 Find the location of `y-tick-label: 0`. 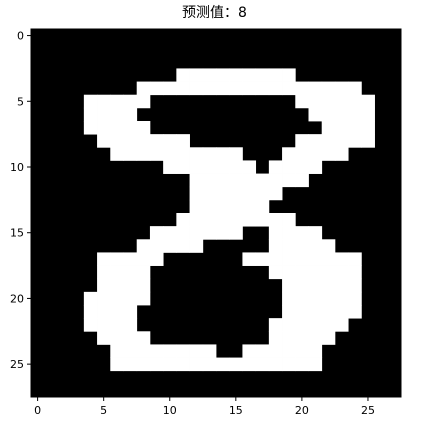

y-tick-label: 0 is located at coordinates (20, 36).